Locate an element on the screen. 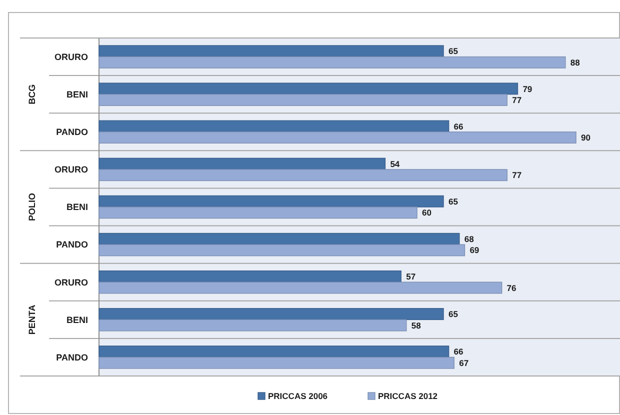 The image size is (620, 415). data-label: 60 is located at coordinates (427, 213).